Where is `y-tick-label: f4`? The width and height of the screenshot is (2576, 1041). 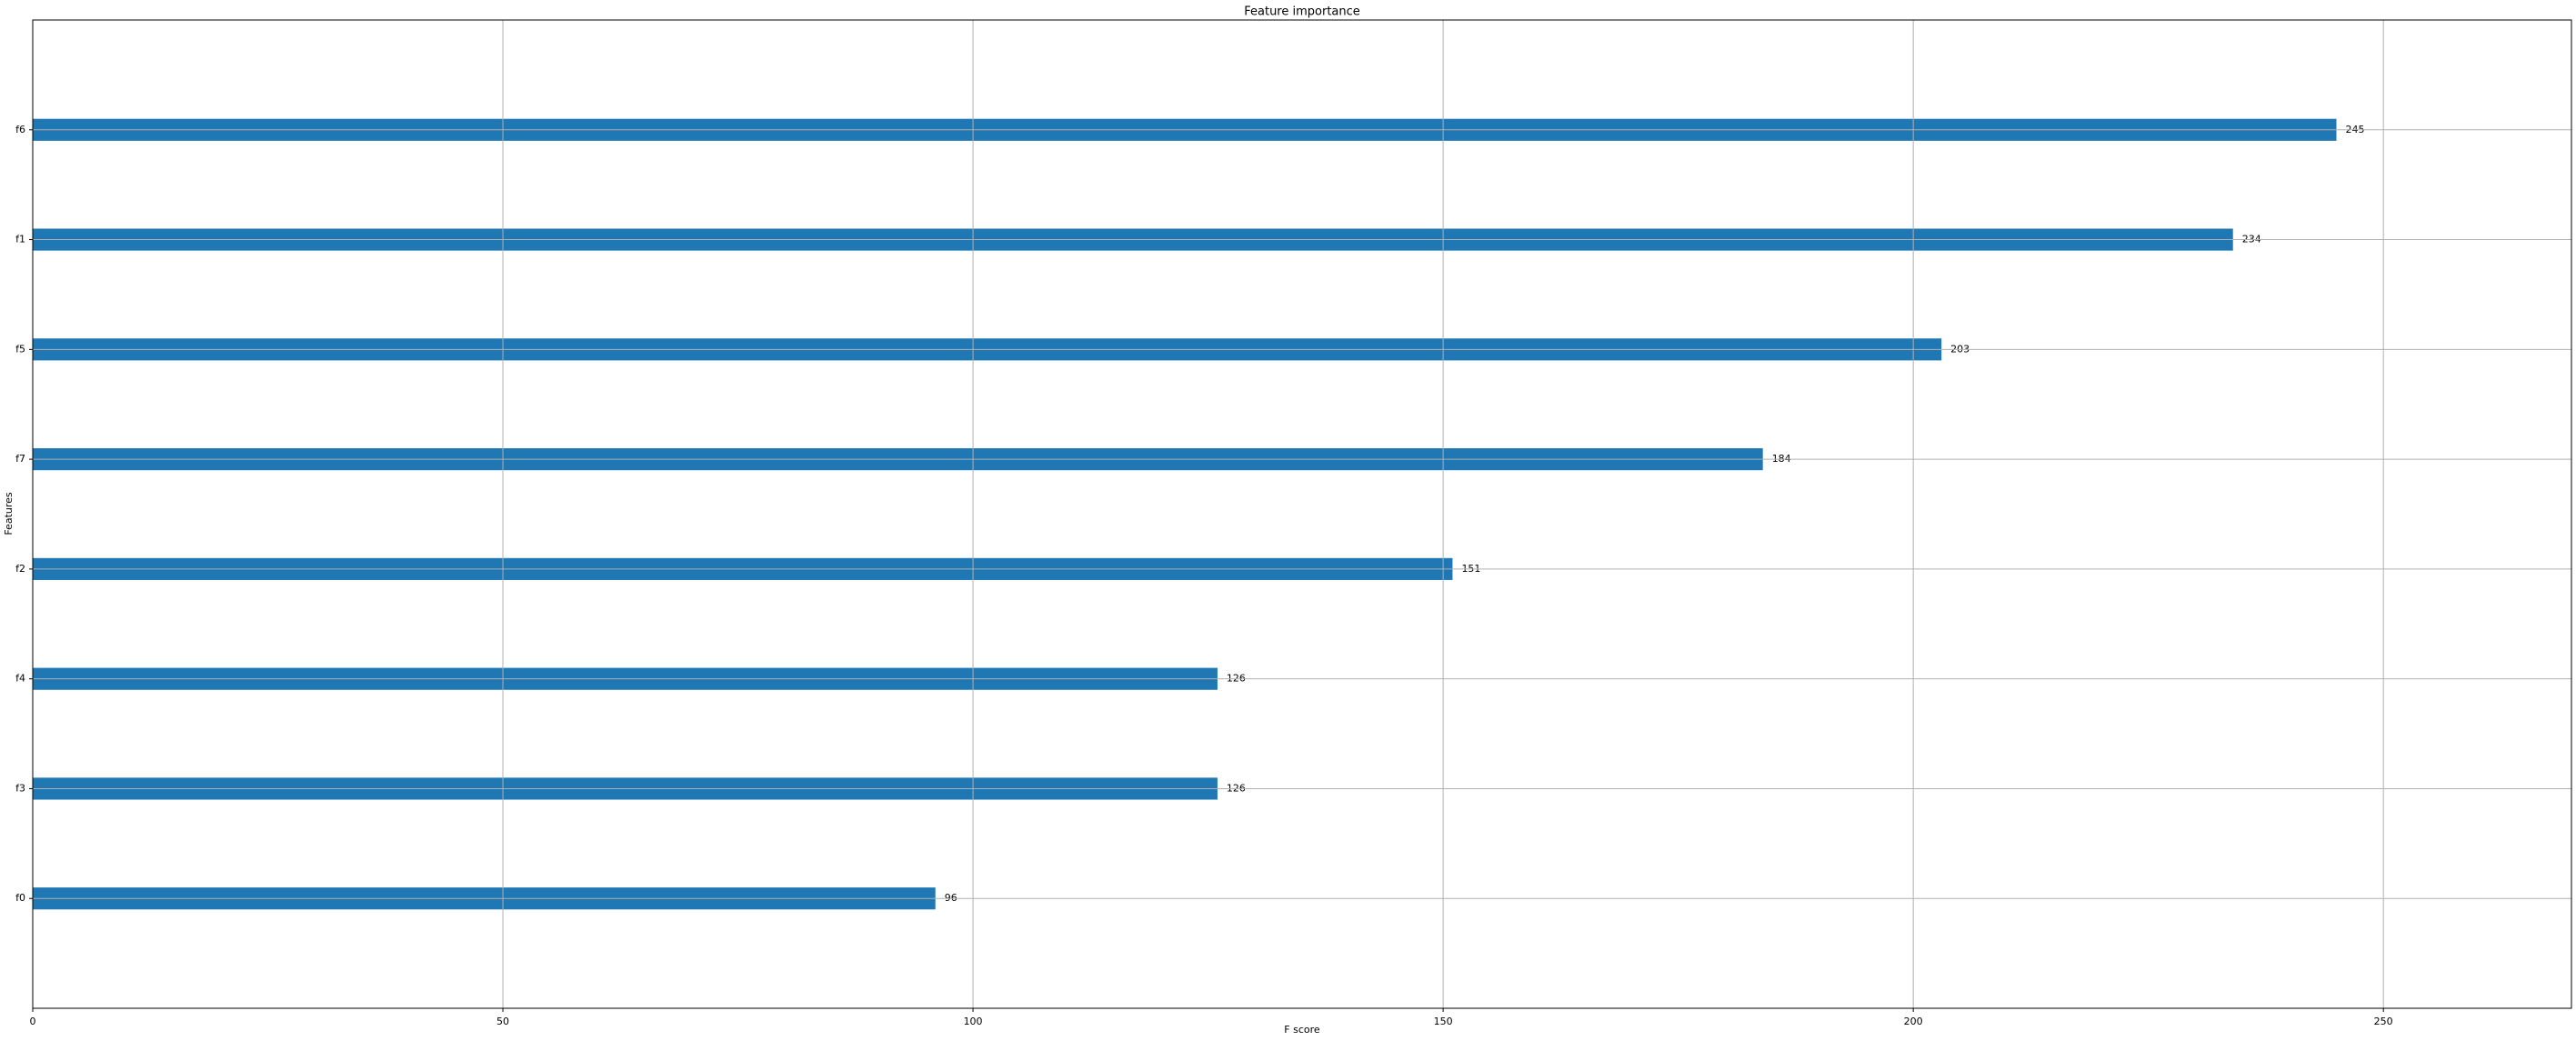 y-tick-label: f4 is located at coordinates (20, 679).